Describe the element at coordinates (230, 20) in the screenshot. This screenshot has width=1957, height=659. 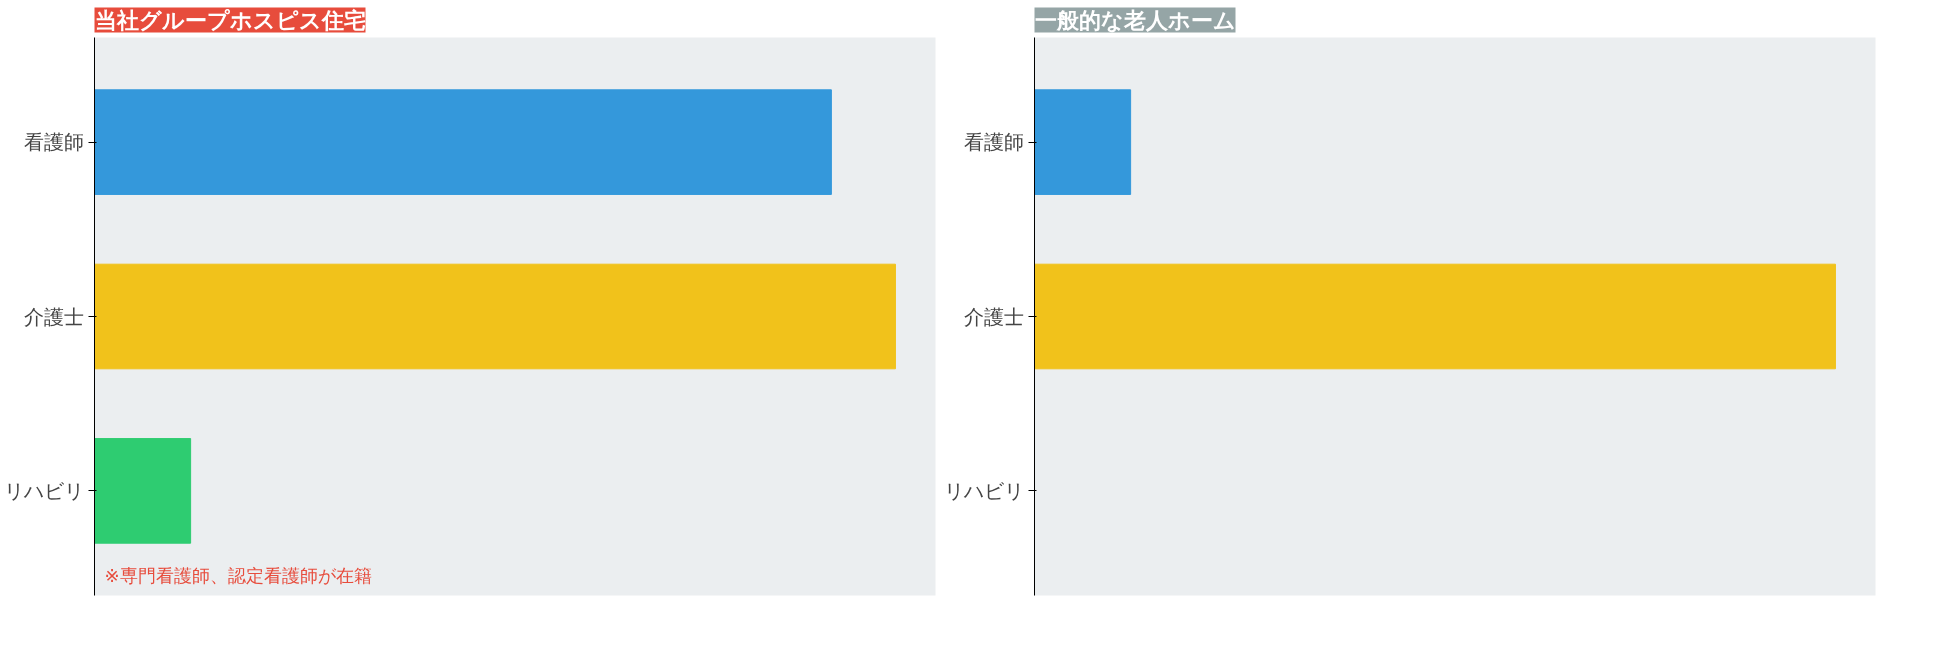
I see `chart-title: 当社グループホスピス住宅` at that location.